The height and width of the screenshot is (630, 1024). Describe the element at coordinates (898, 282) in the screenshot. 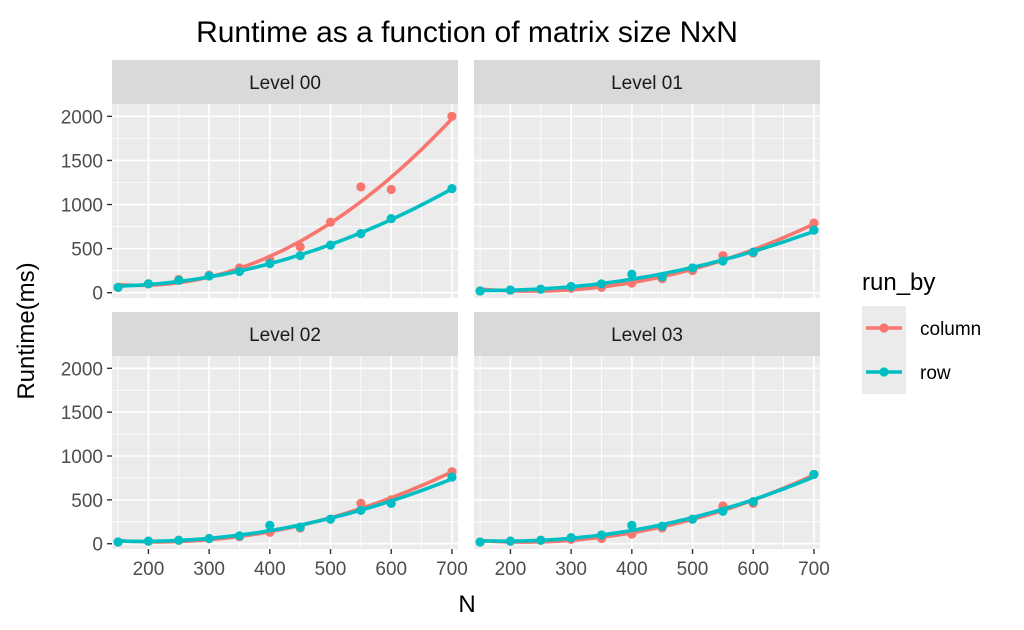

I see `legend-title: run_by` at that location.